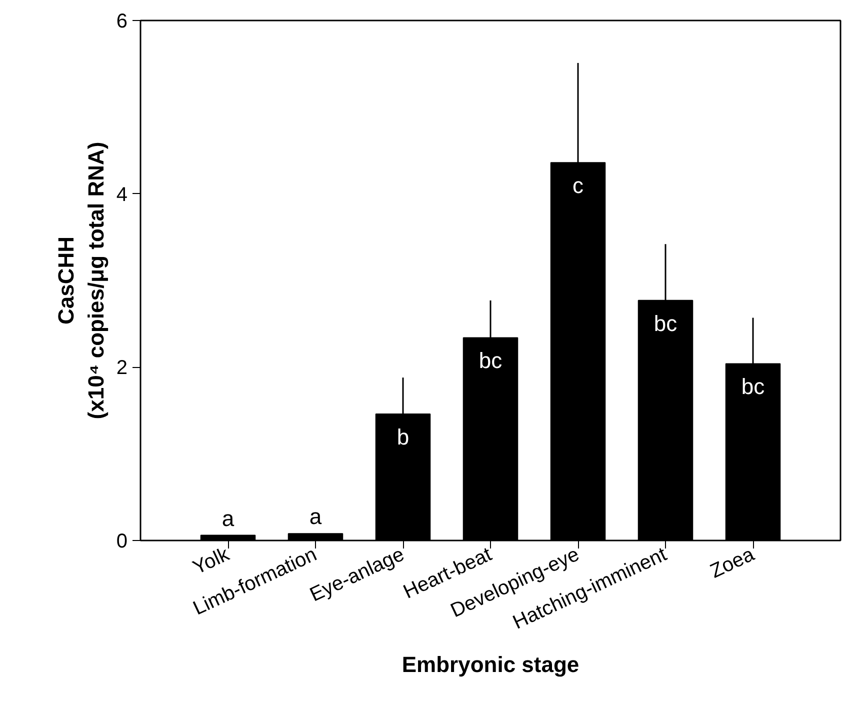 Image resolution: width=857 pixels, height=716 pixels. I want to click on annotation: c, so click(578, 185).